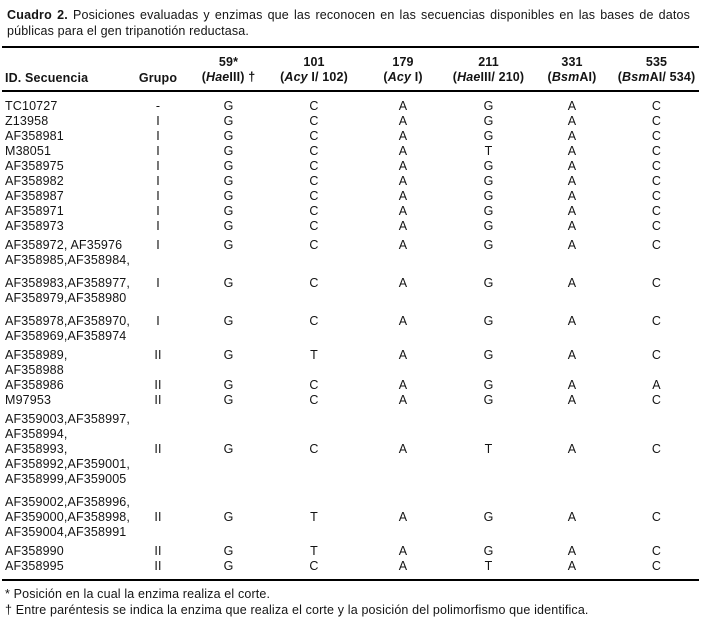 The image size is (701, 618). Describe the element at coordinates (350, 102) in the screenshot. I see `table-row: TC10727 - G C A G A C` at that location.